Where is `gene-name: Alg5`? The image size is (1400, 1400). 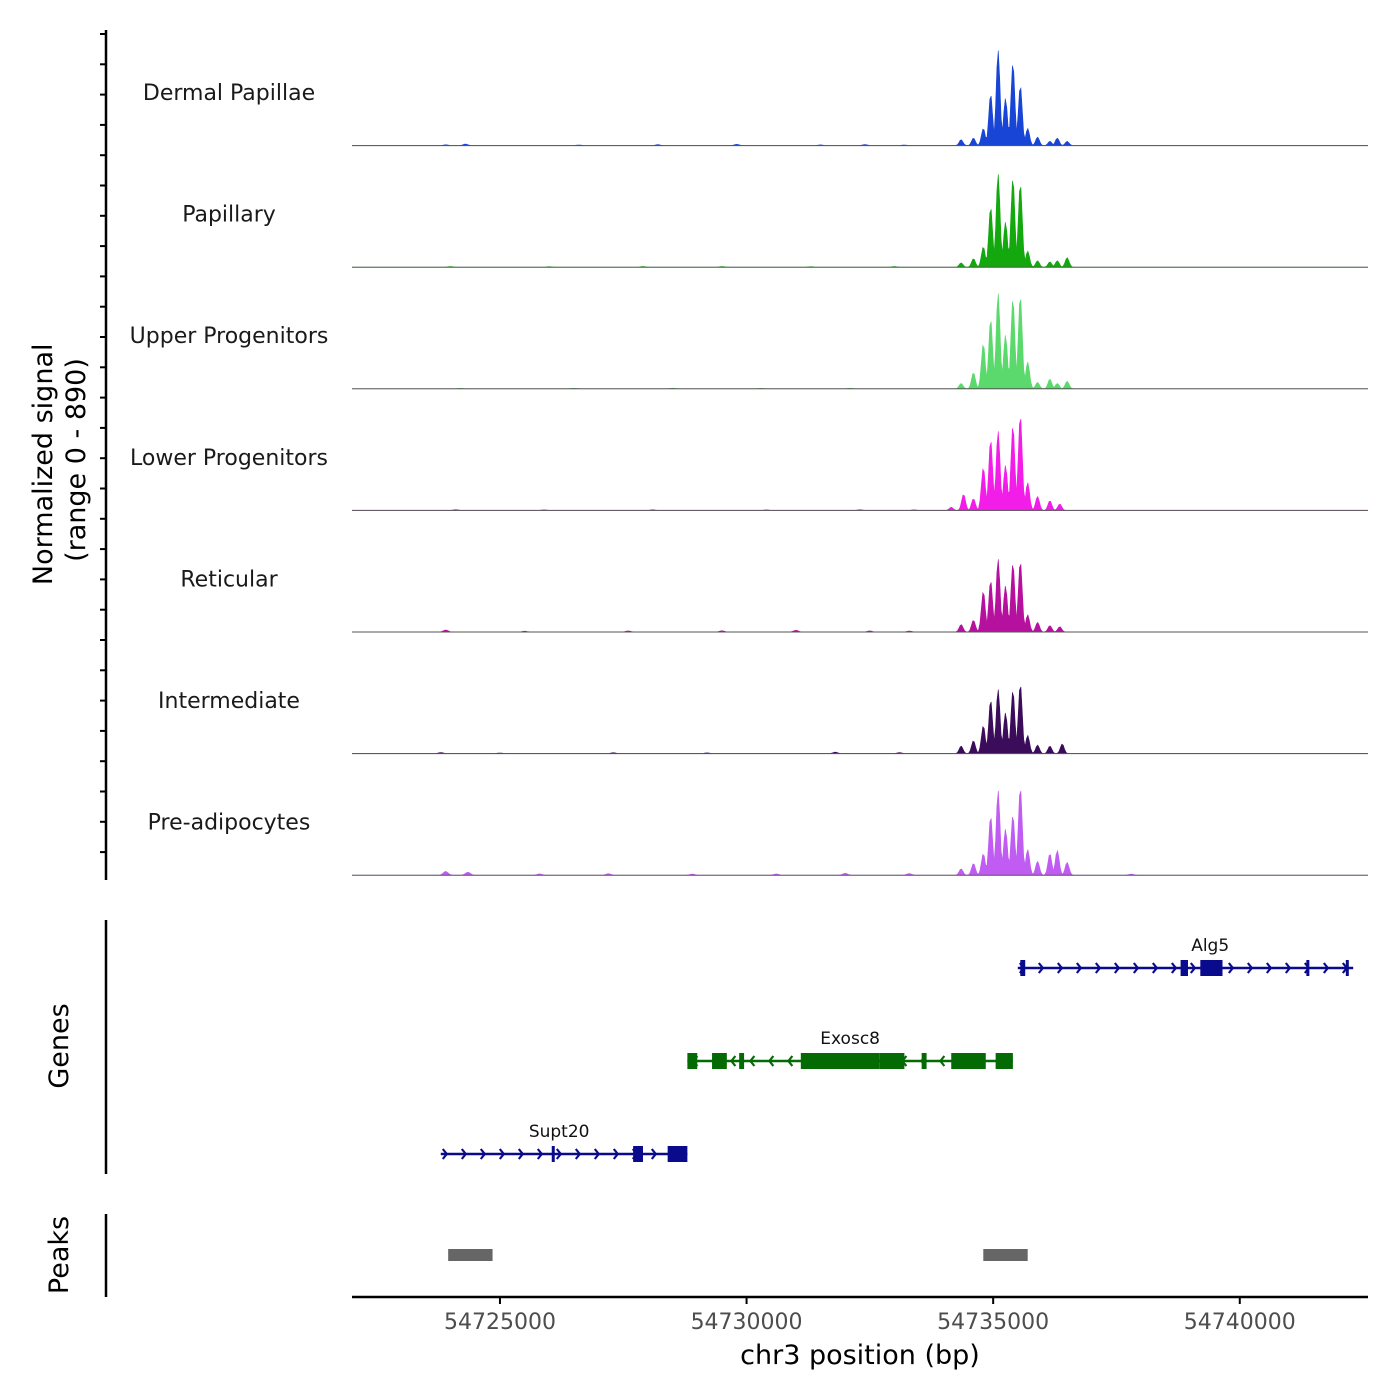 gene-name: Alg5 is located at coordinates (1210, 946).